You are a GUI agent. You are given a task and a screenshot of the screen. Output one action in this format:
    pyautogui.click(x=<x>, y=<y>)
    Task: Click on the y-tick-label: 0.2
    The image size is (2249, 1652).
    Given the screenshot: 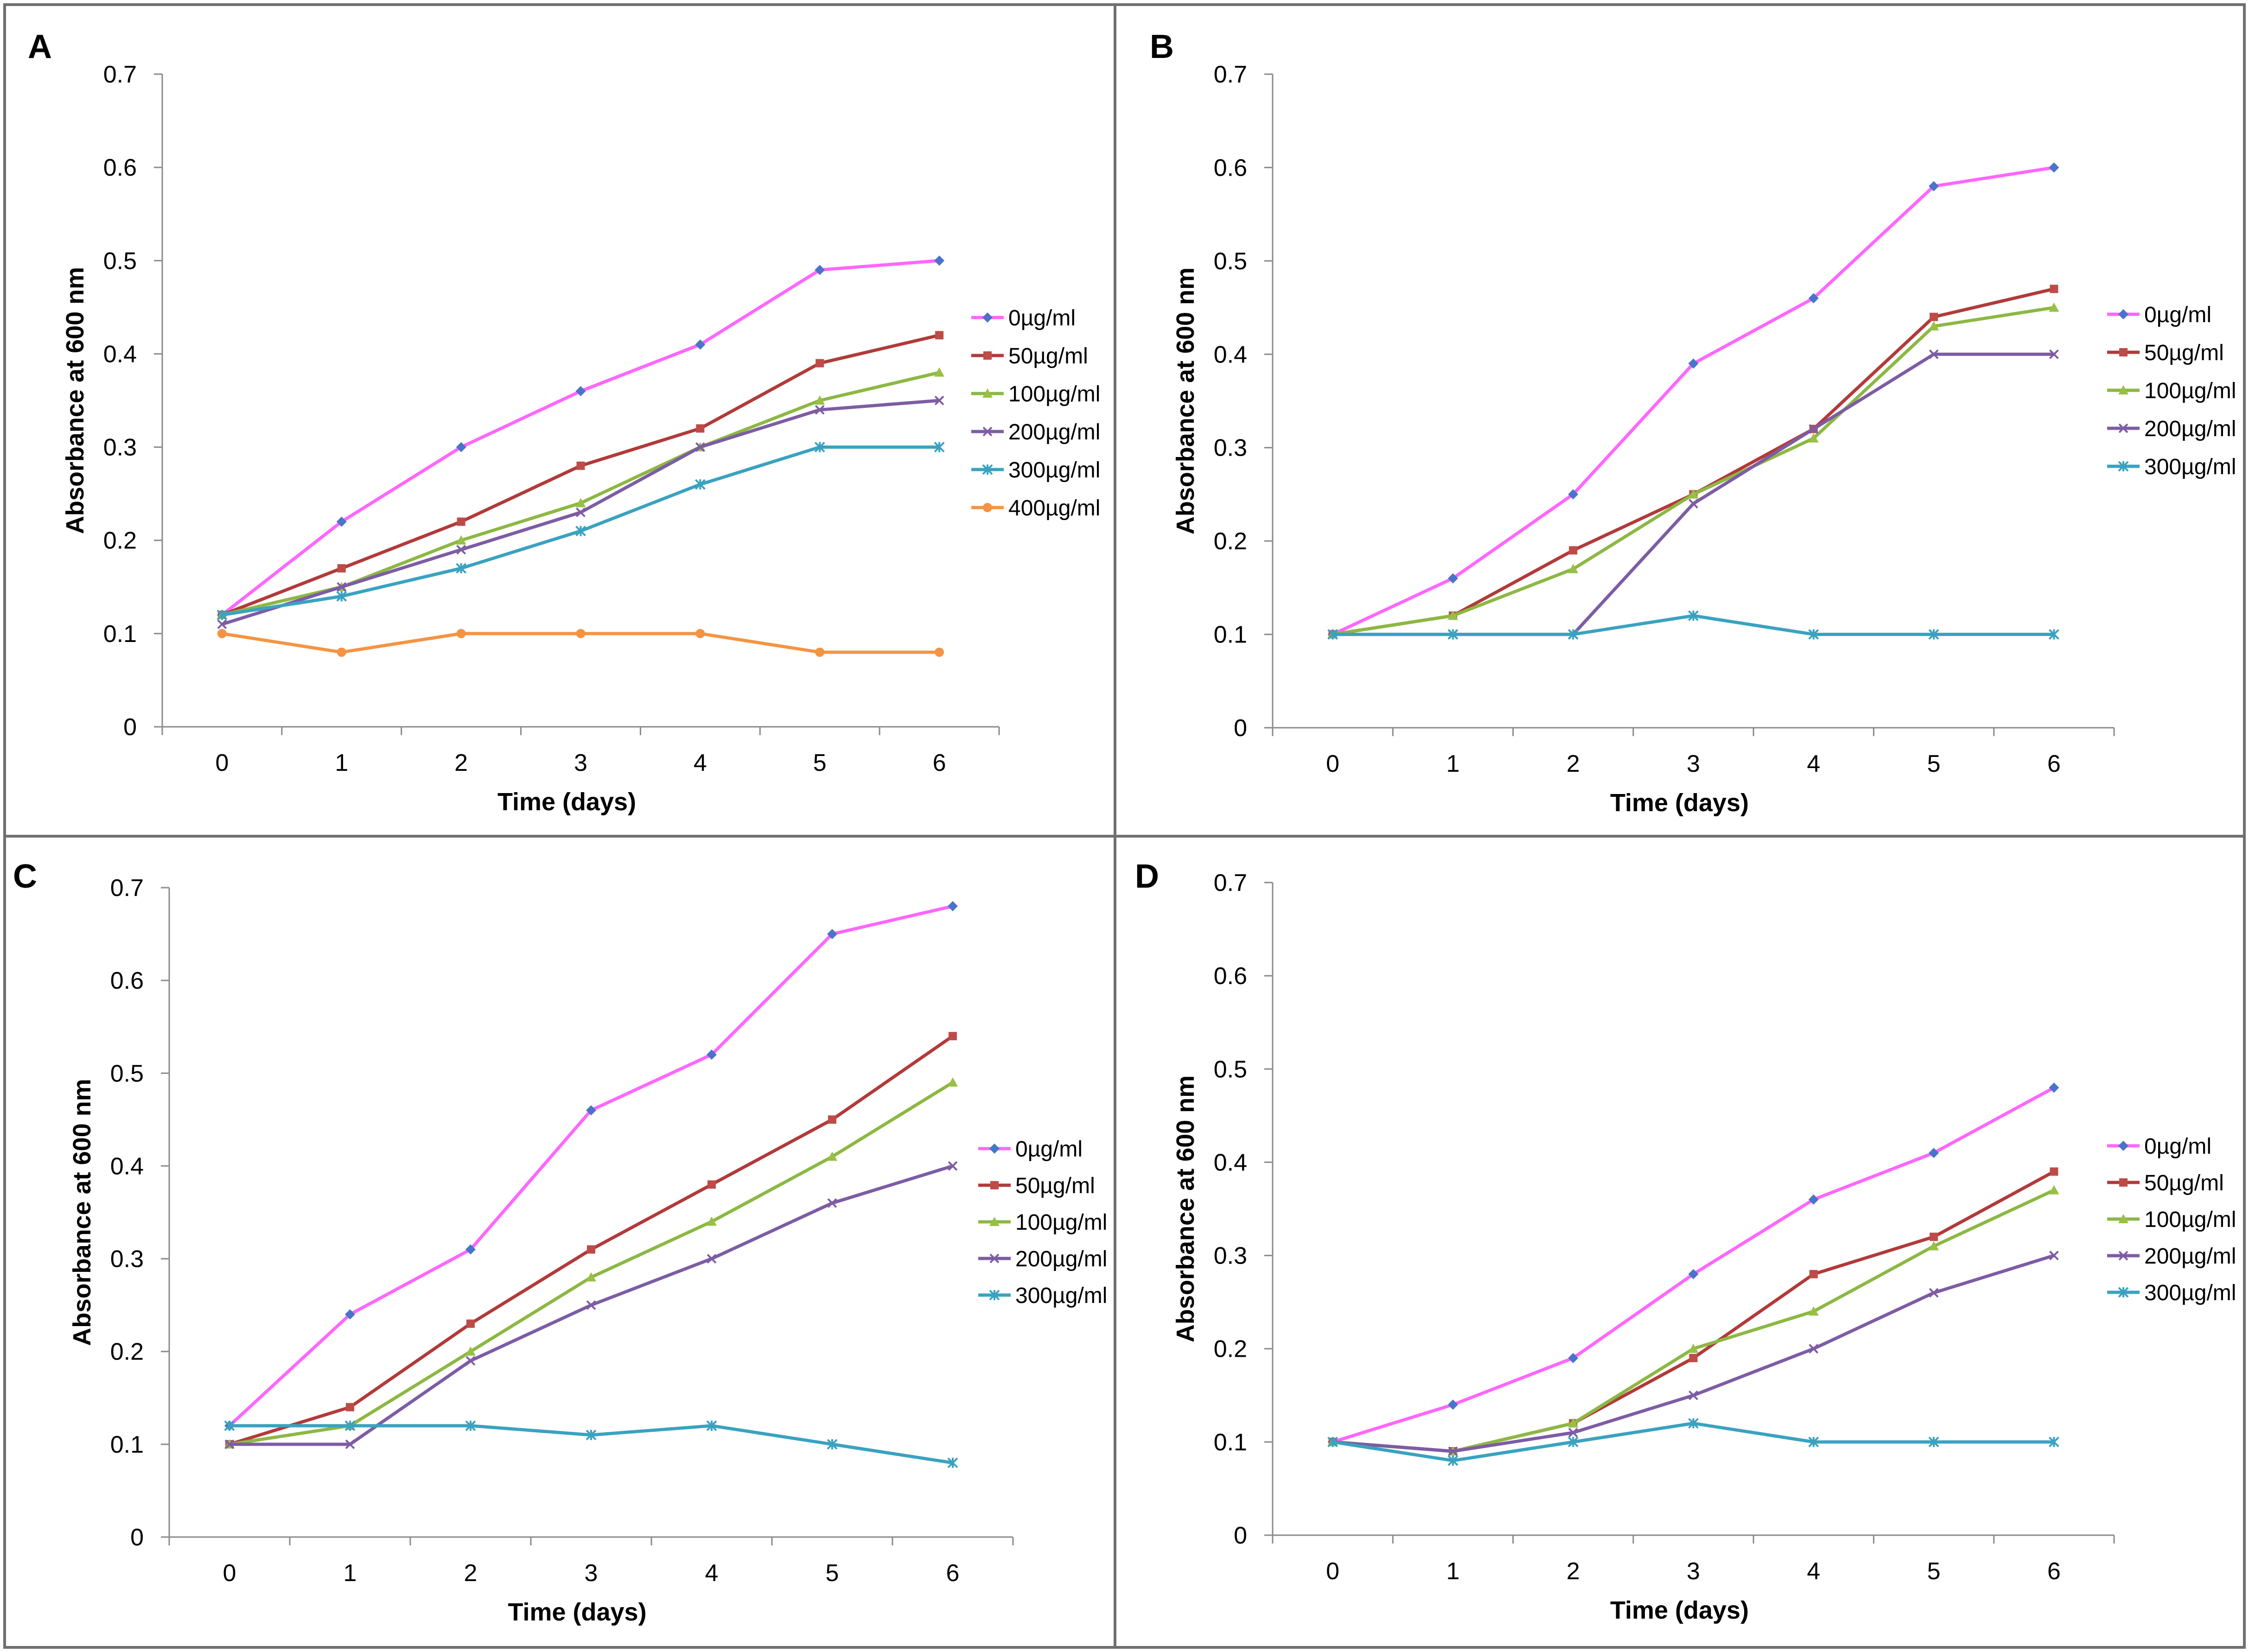 What is the action you would take?
    pyautogui.click(x=127, y=1352)
    